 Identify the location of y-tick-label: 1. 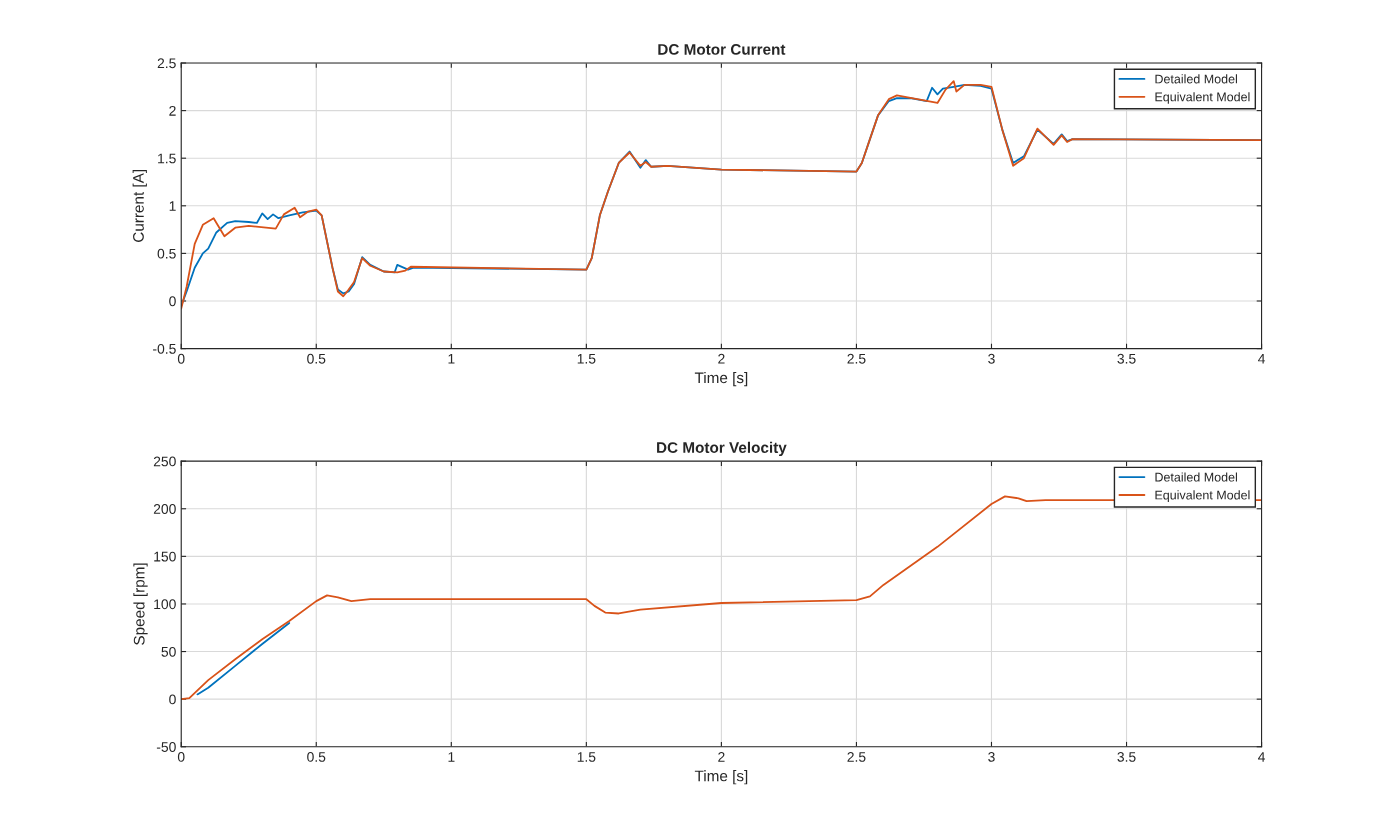
(172, 206).